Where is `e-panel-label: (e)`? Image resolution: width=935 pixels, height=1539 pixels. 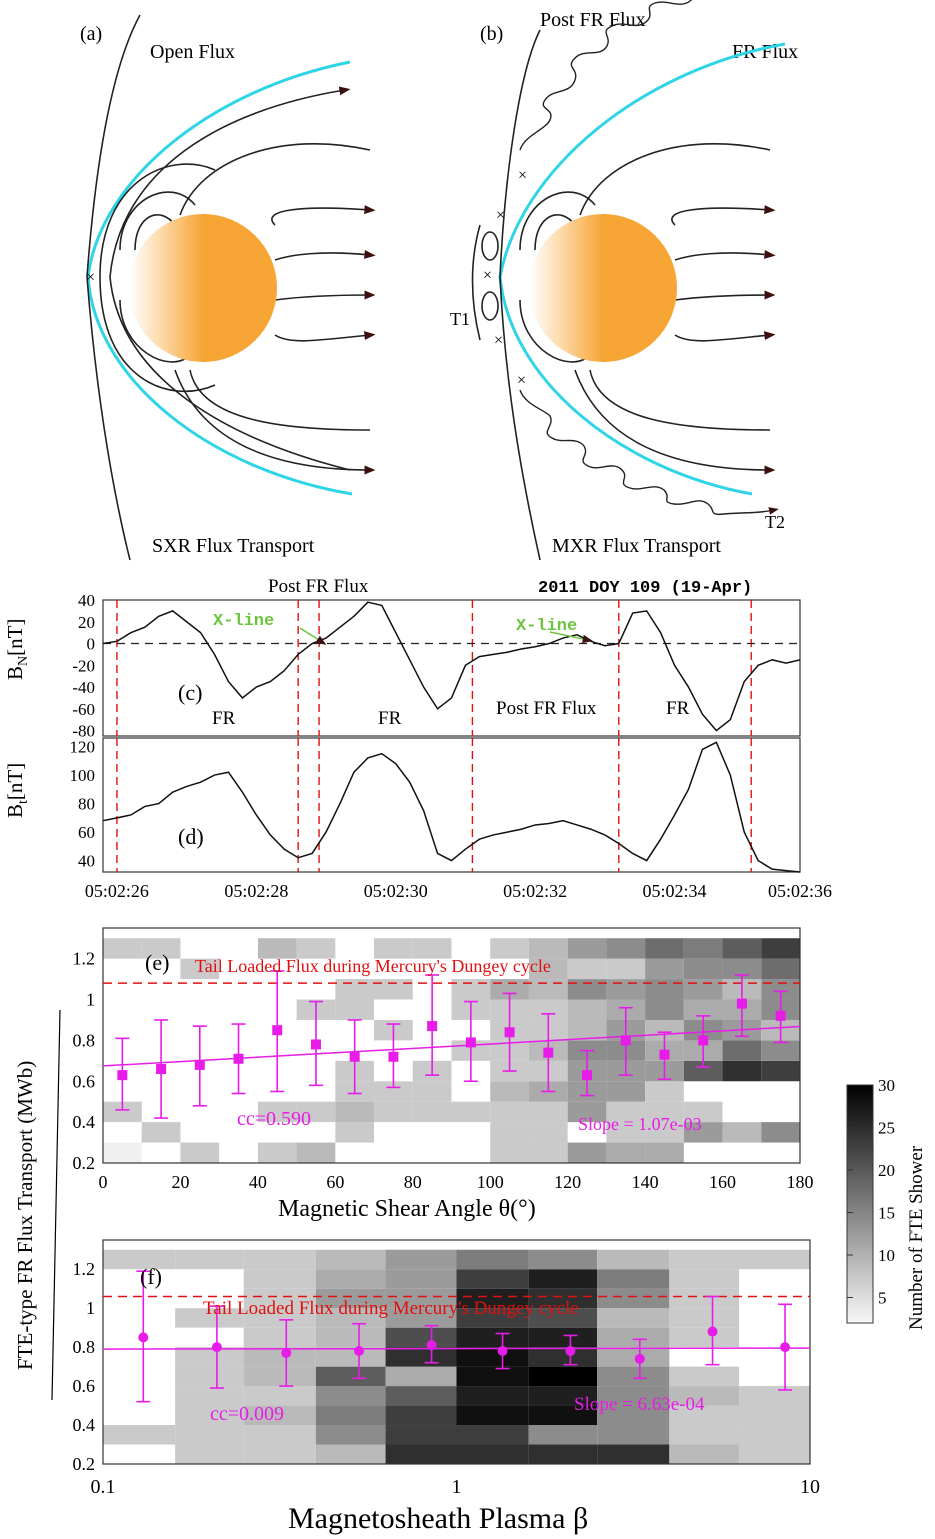
e-panel-label: (e) is located at coordinates (157, 962).